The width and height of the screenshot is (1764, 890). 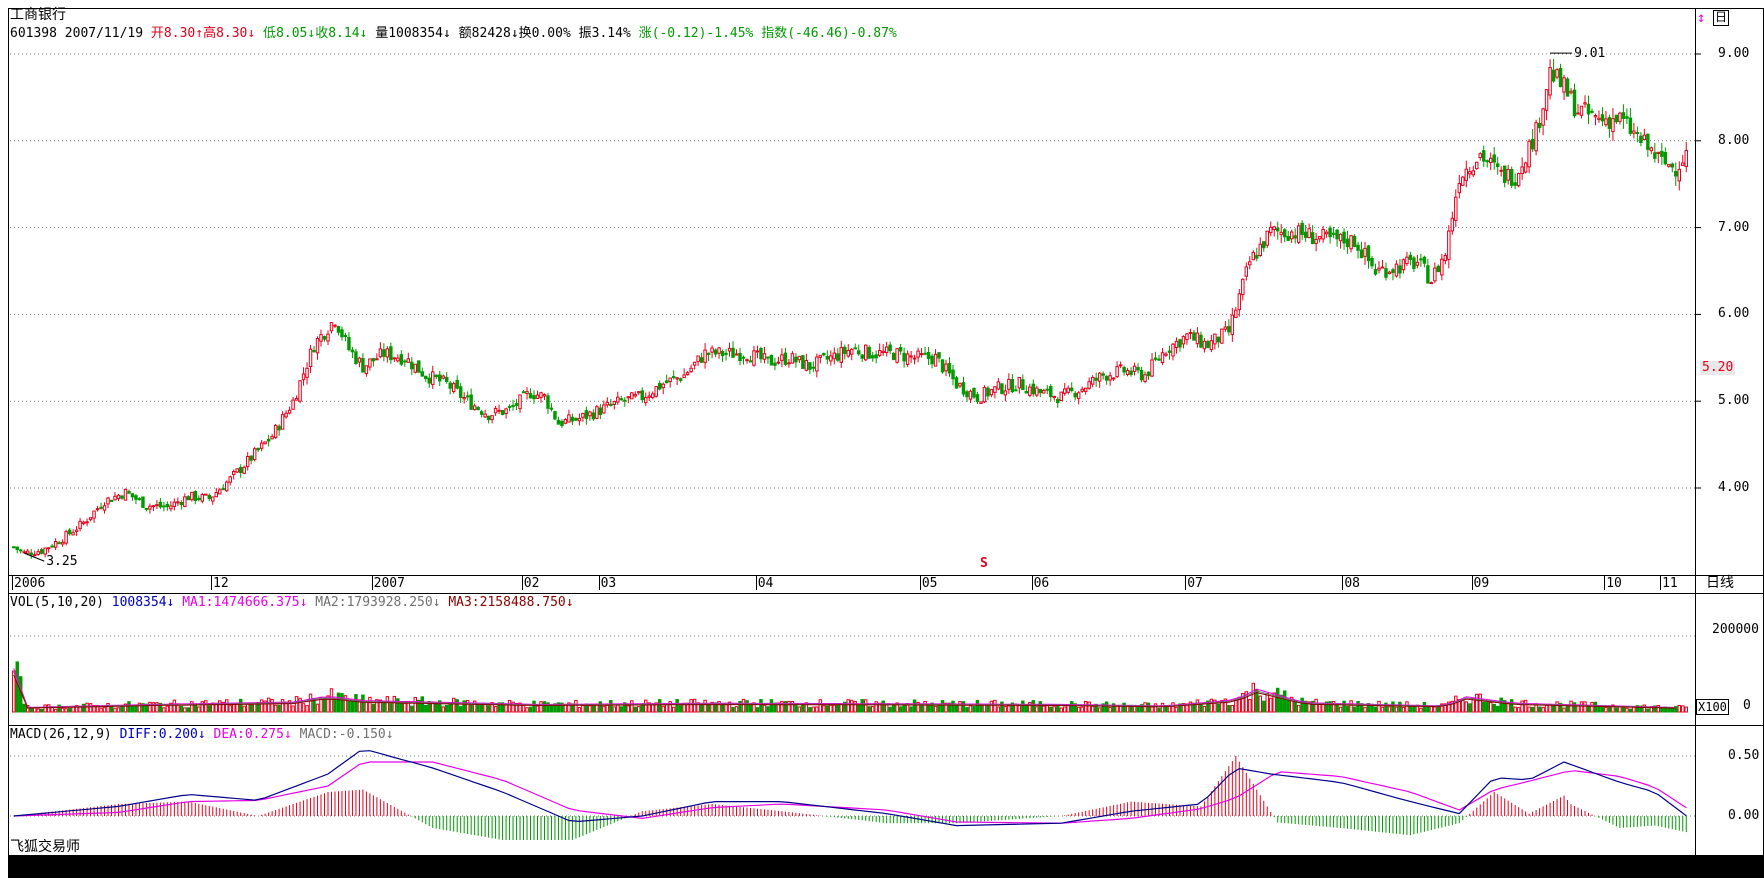 I want to click on low-annotation-line, so click(x=34, y=557).